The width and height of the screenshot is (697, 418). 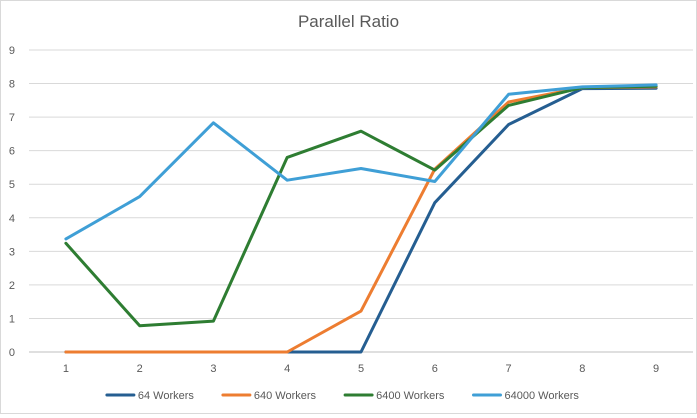 What do you see at coordinates (656, 369) in the screenshot?
I see `x-tick-label: 9` at bounding box center [656, 369].